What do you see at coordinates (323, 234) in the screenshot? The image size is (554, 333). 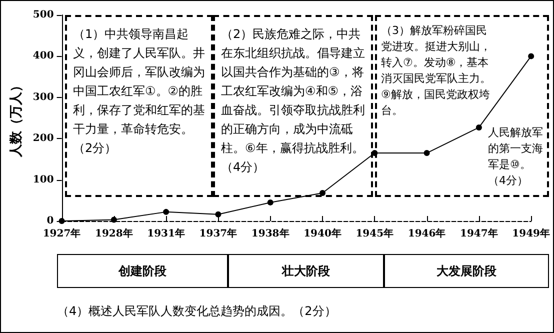 I see `x-tick-label: 1940年` at bounding box center [323, 234].